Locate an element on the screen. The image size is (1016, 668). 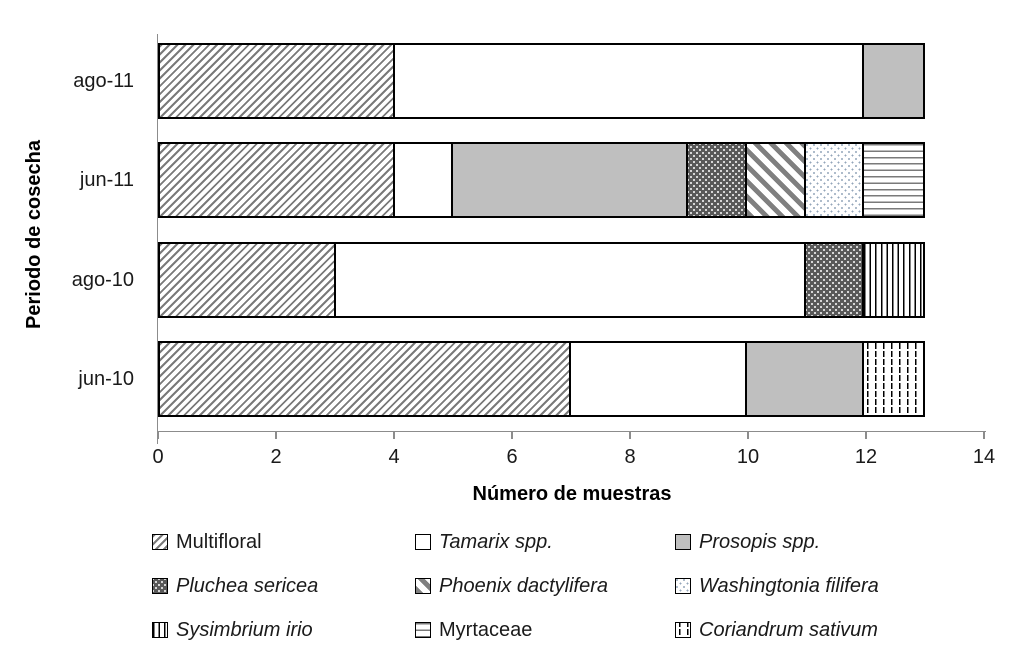
y-axis-line is located at coordinates (157, 239).